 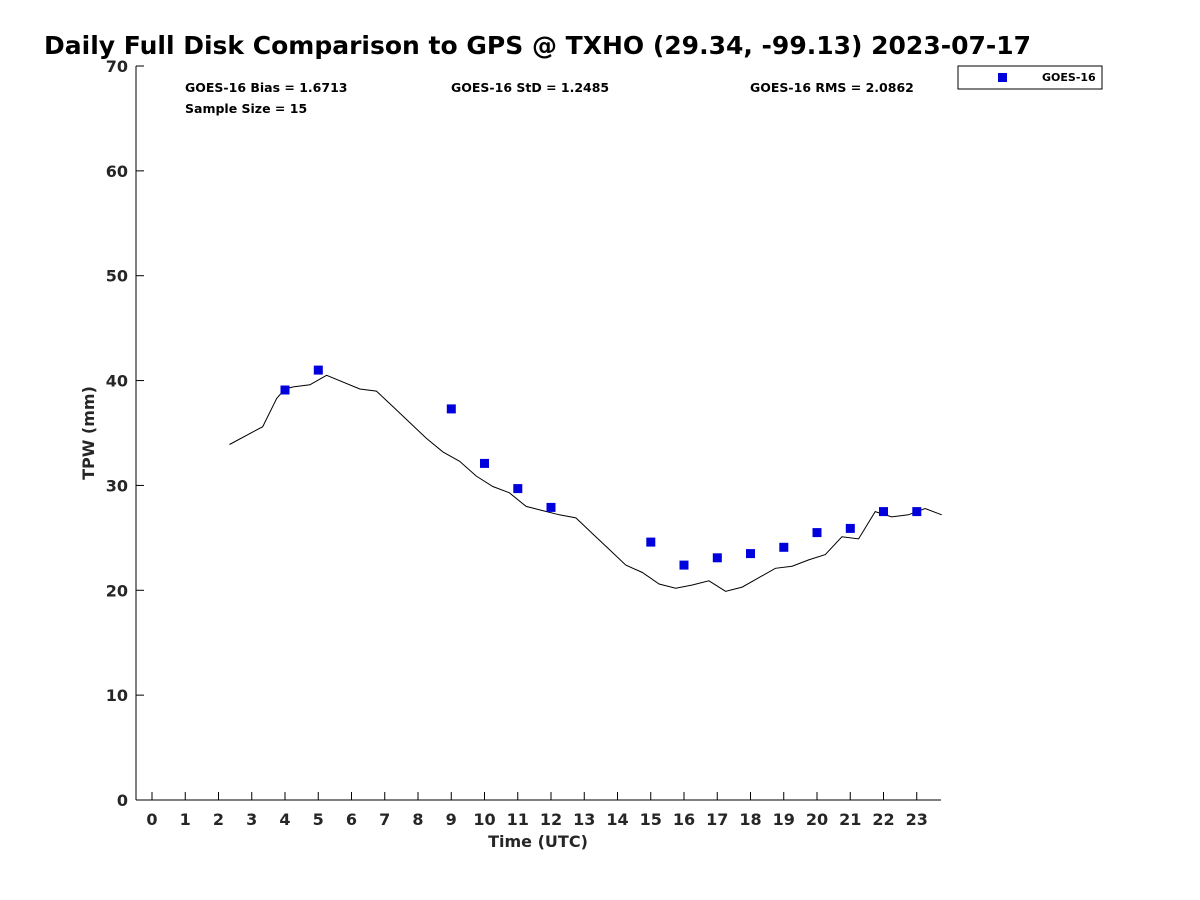 What do you see at coordinates (117, 485) in the screenshot?
I see `y-tick-label: 30` at bounding box center [117, 485].